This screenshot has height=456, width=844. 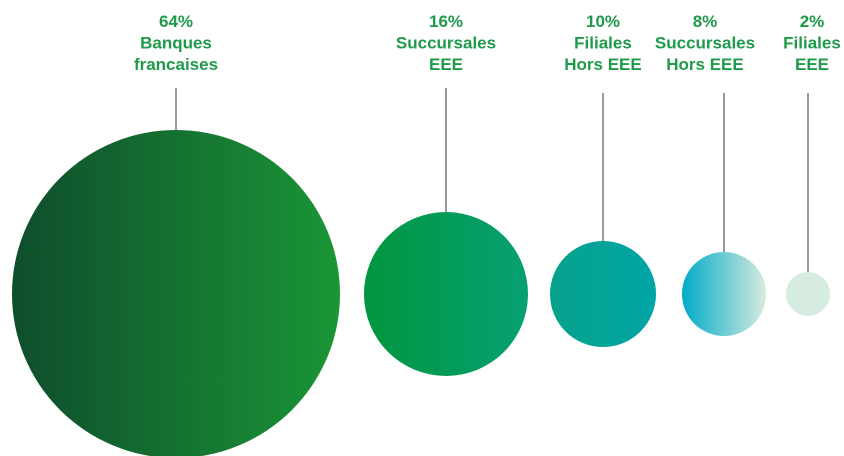 I want to click on bubble-category-label: Banques, so click(x=176, y=43).